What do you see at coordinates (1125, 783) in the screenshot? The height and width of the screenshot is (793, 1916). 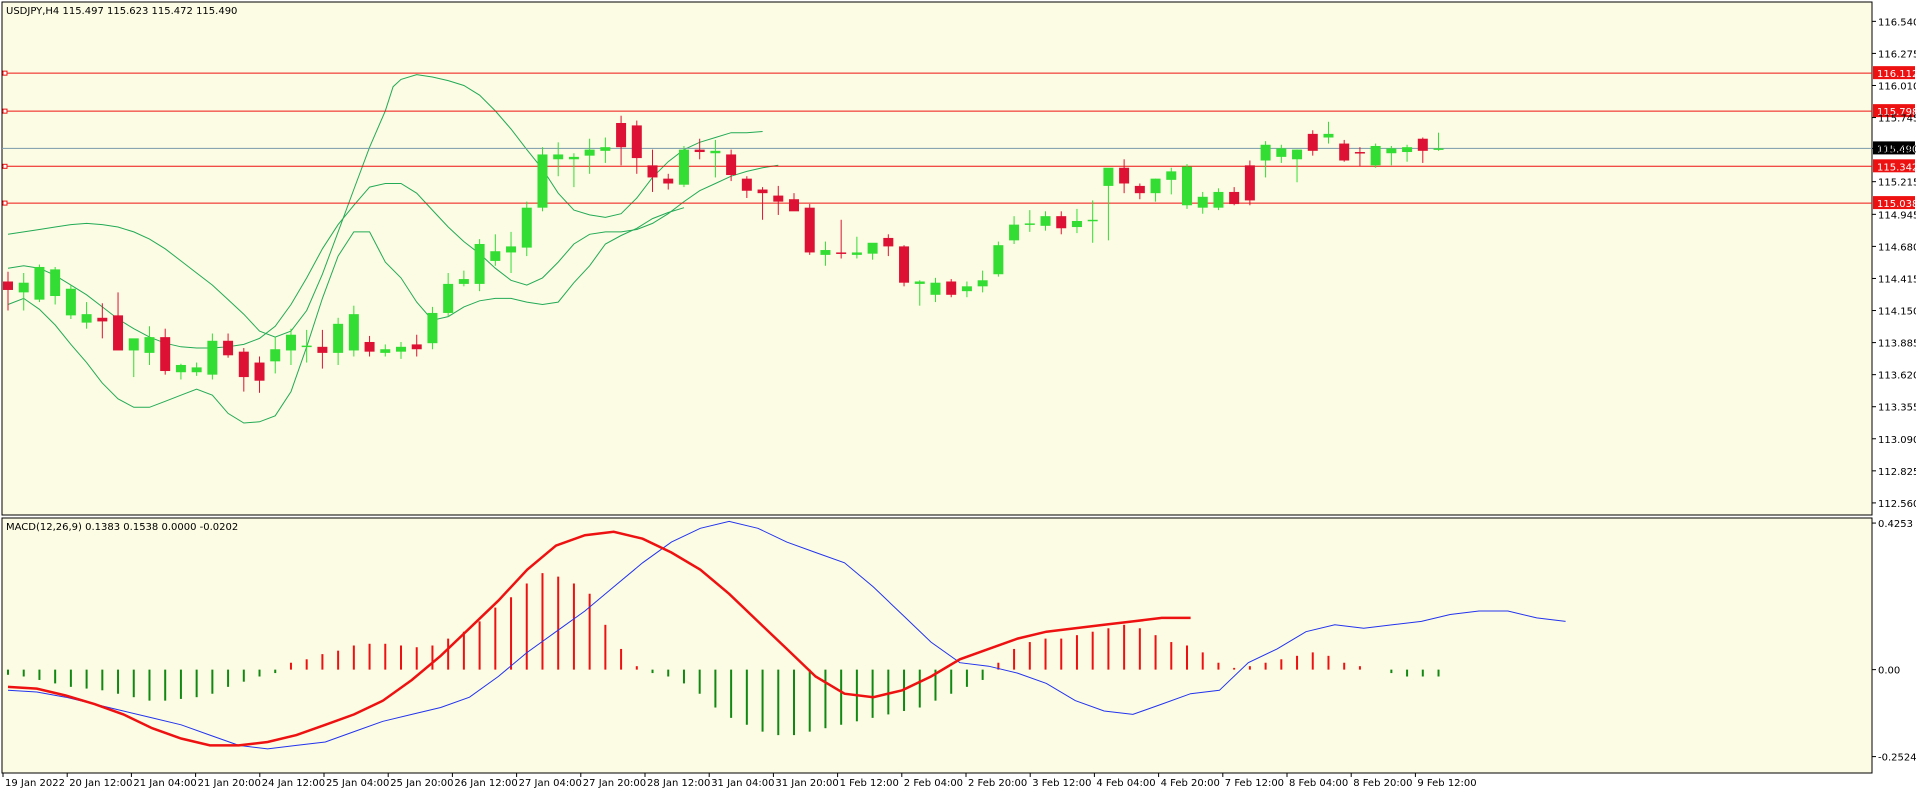 I see `time-tick-label: 4 Feb 04:00` at bounding box center [1125, 783].